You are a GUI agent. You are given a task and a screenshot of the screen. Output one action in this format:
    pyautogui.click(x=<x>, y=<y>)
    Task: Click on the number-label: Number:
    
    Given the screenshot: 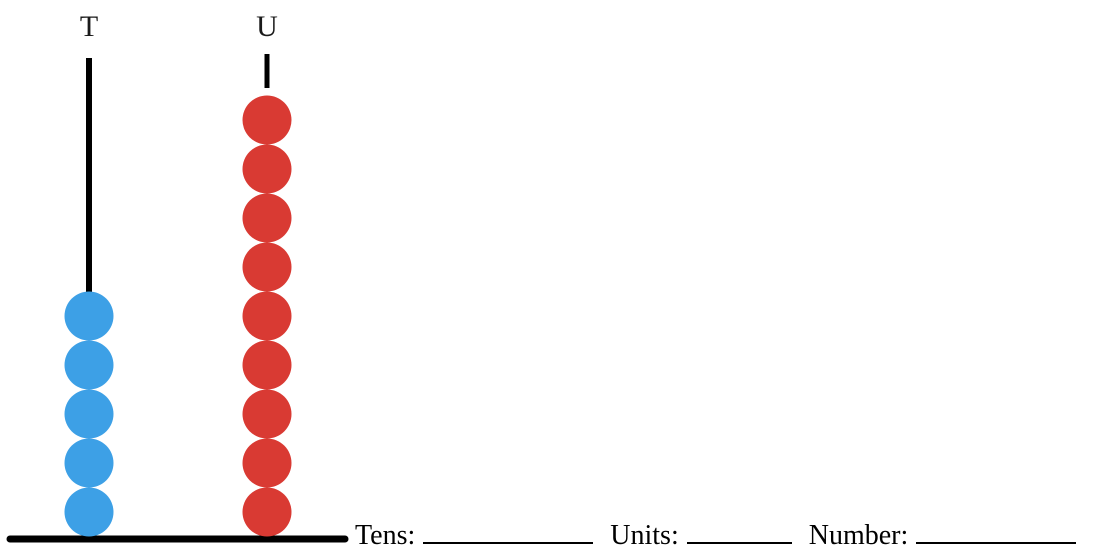 What is the action you would take?
    pyautogui.click(x=858, y=535)
    